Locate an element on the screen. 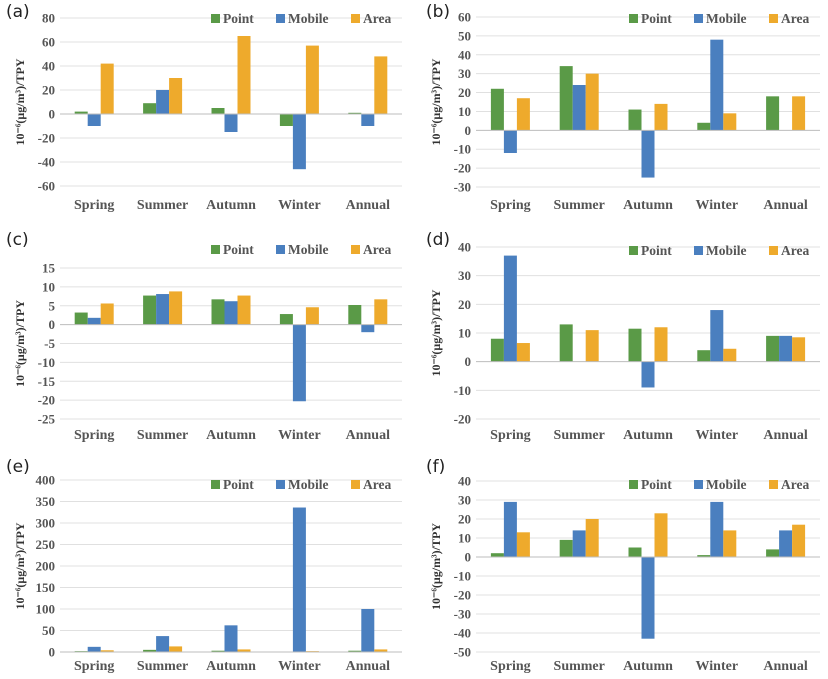  panel-label: (b) is located at coordinates (438, 12).